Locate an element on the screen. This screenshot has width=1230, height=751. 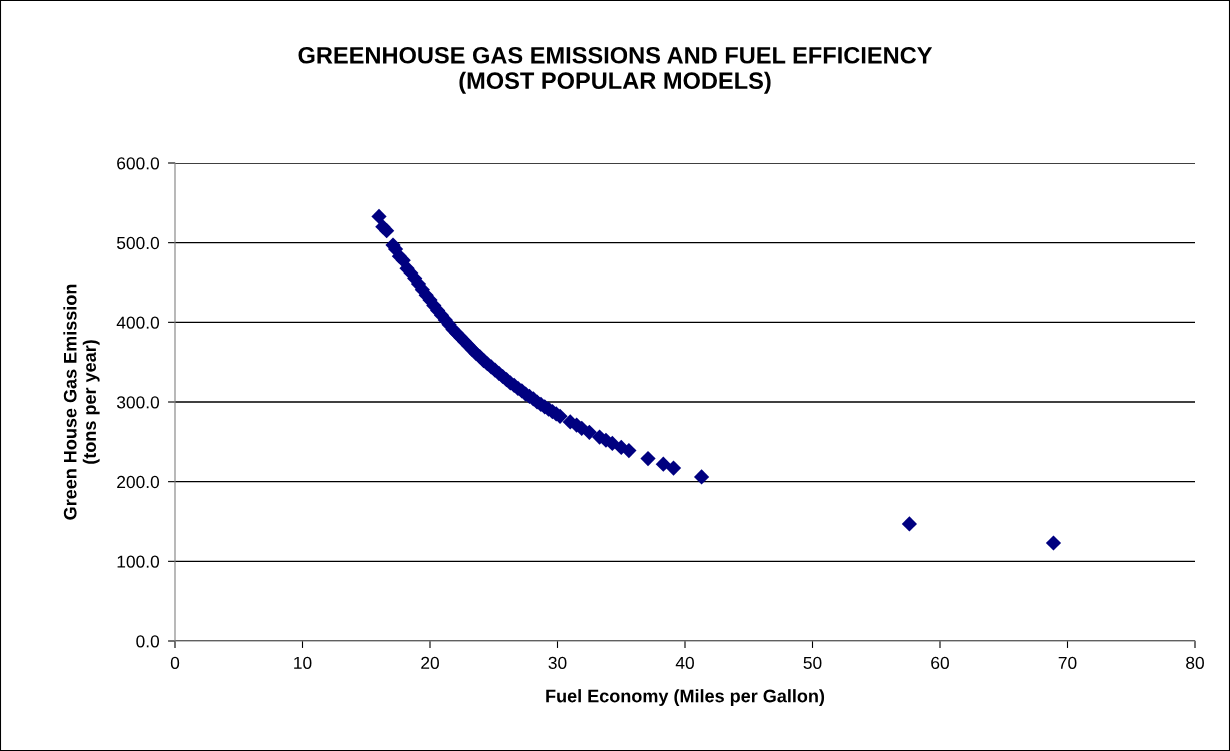
y-tick-label: 600.0 is located at coordinates (138, 163).